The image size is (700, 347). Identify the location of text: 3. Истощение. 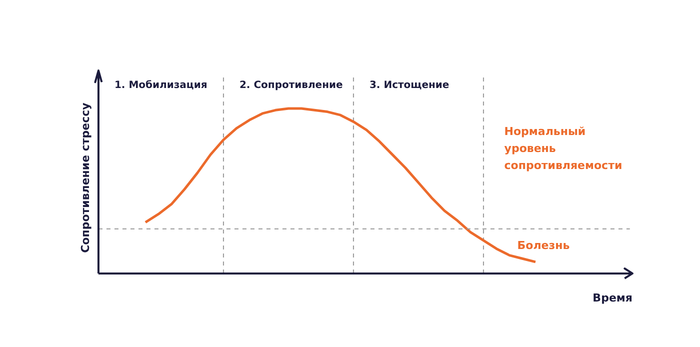
(409, 85).